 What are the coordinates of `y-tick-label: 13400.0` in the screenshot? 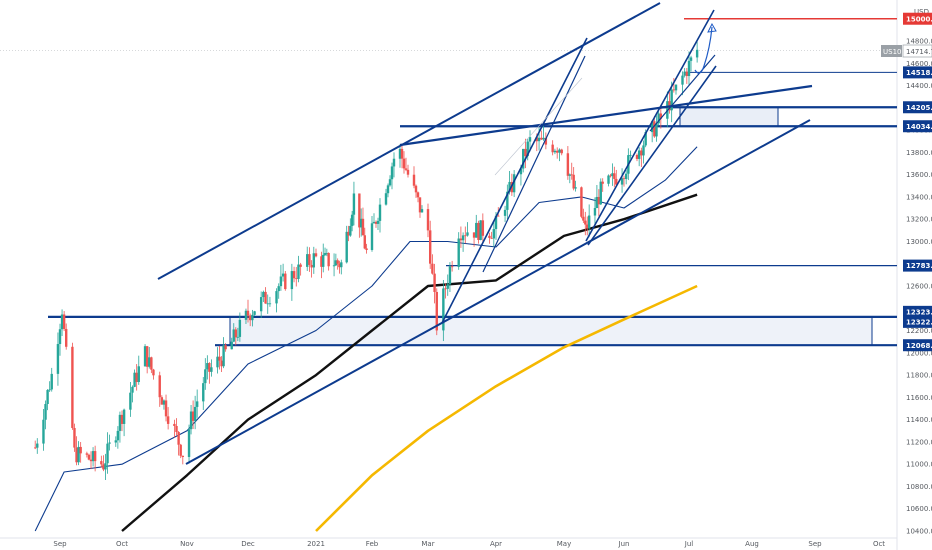 It's located at (919, 197).